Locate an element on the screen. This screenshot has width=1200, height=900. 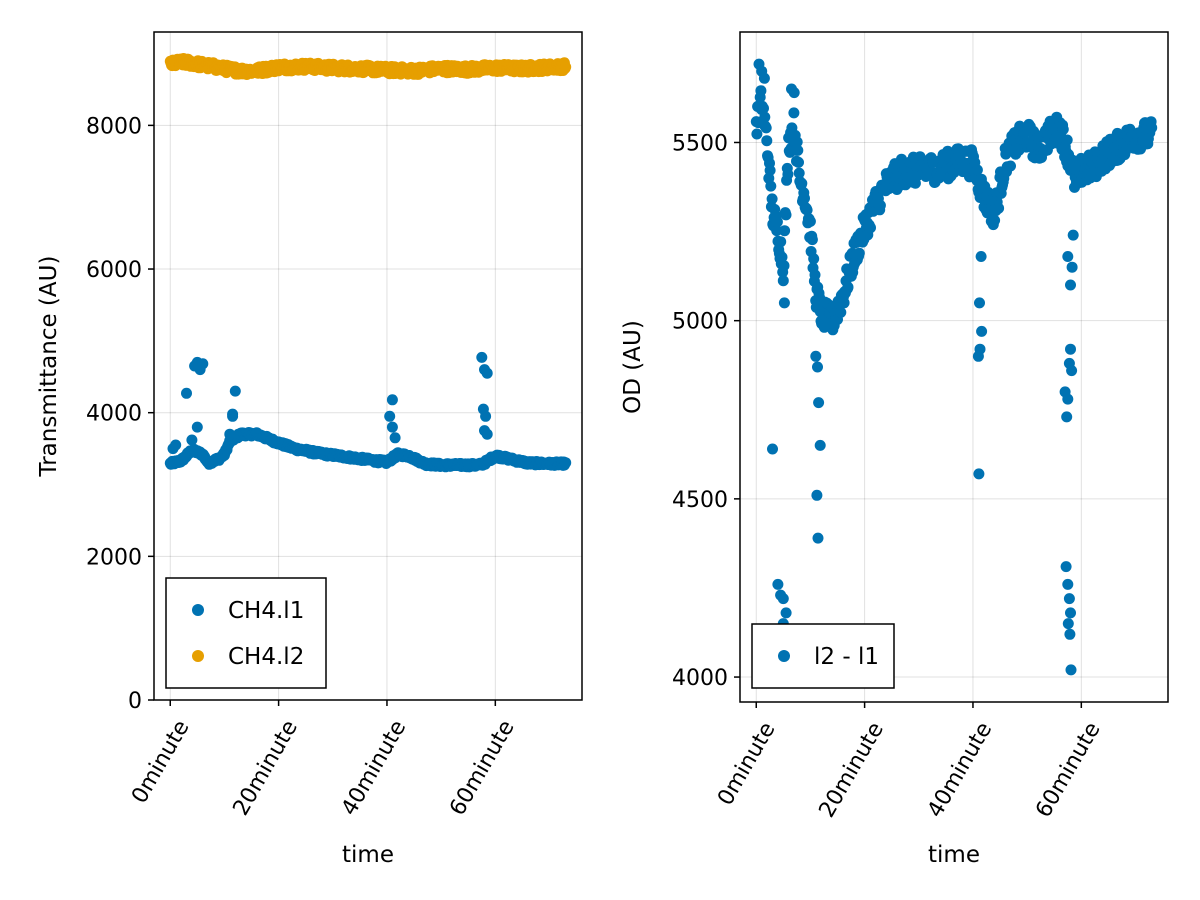
series-CH4.l1 is located at coordinates (368, 412).